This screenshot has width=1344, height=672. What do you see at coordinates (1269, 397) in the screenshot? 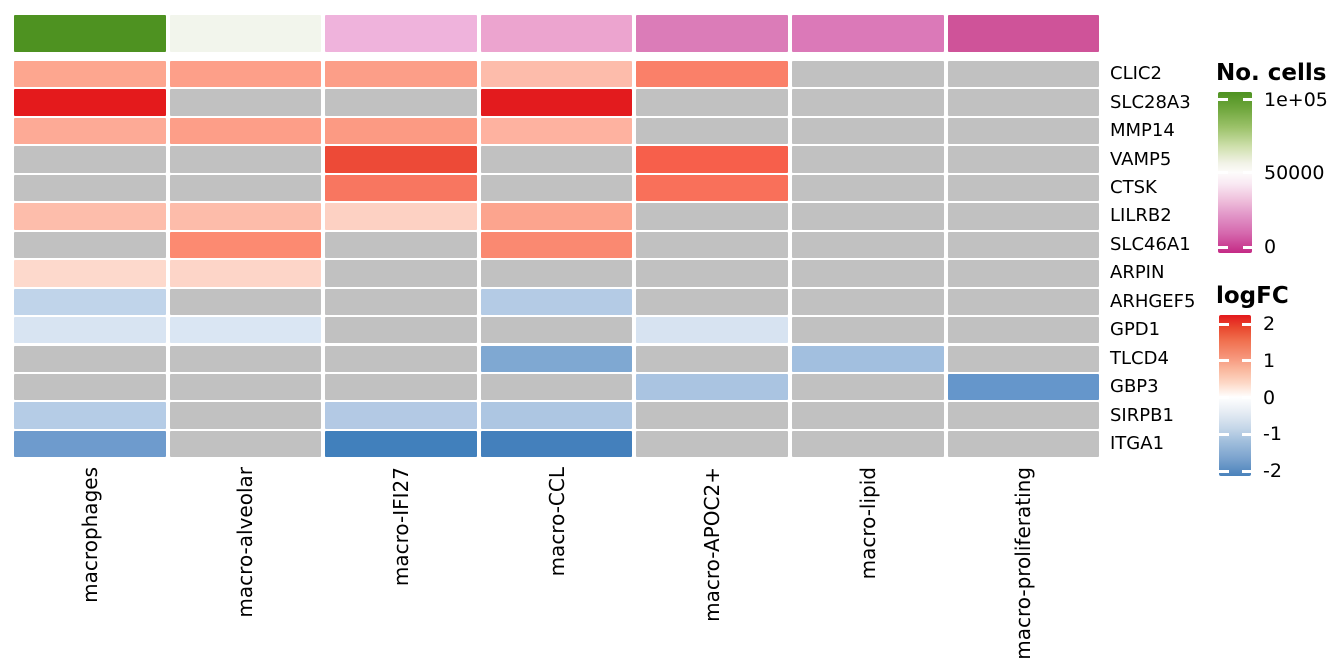
I see `legend-tick-label: 0` at bounding box center [1269, 397].